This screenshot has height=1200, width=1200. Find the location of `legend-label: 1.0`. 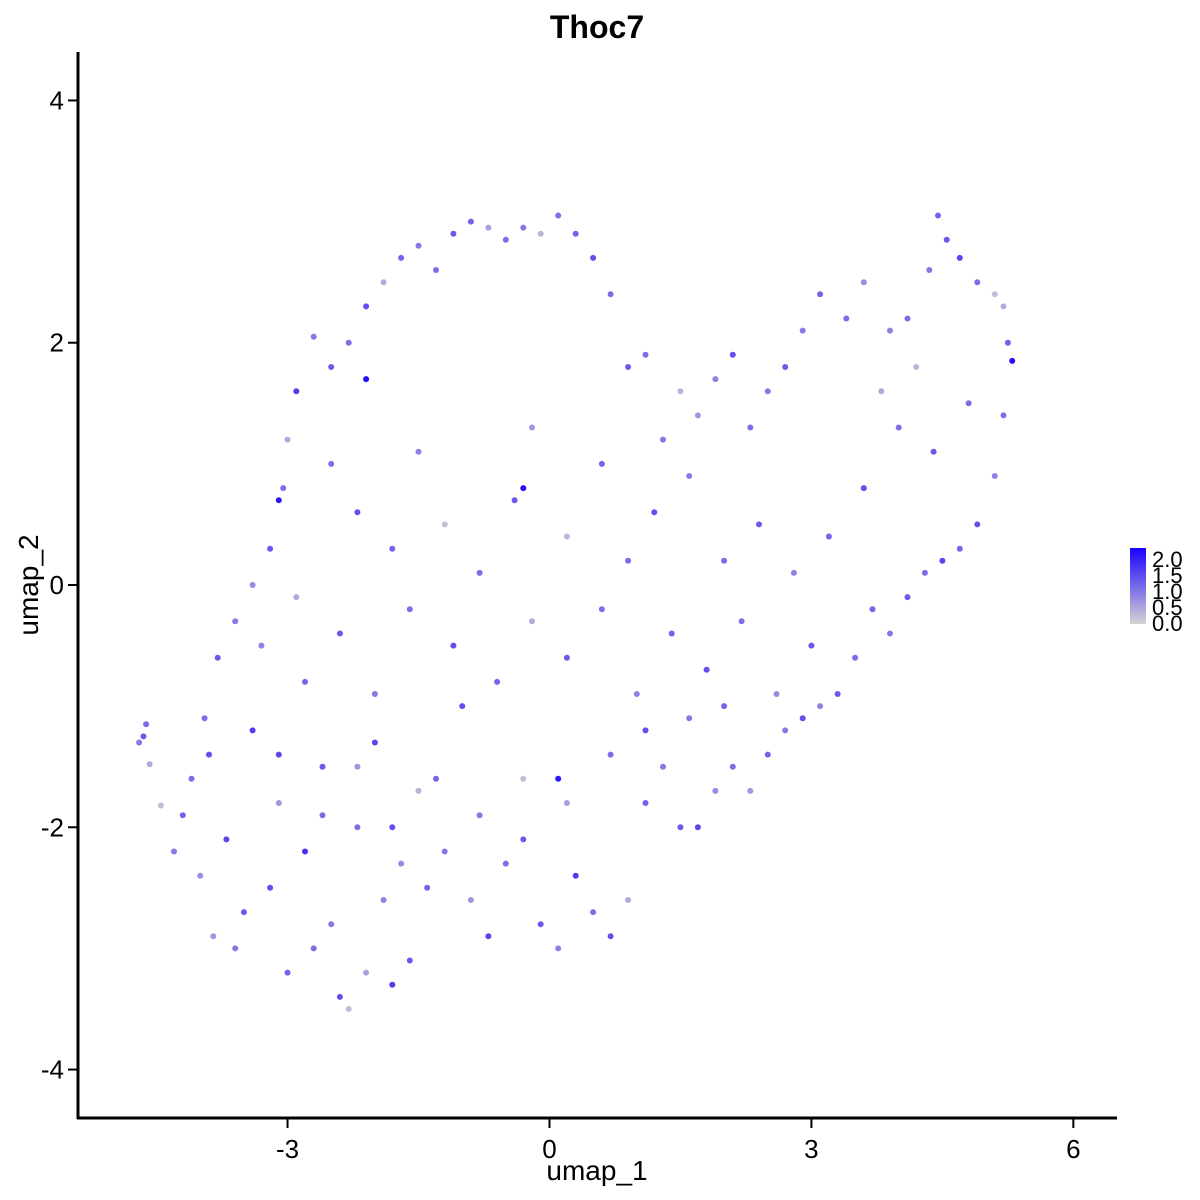

legend-label: 1.0 is located at coordinates (1167, 591).